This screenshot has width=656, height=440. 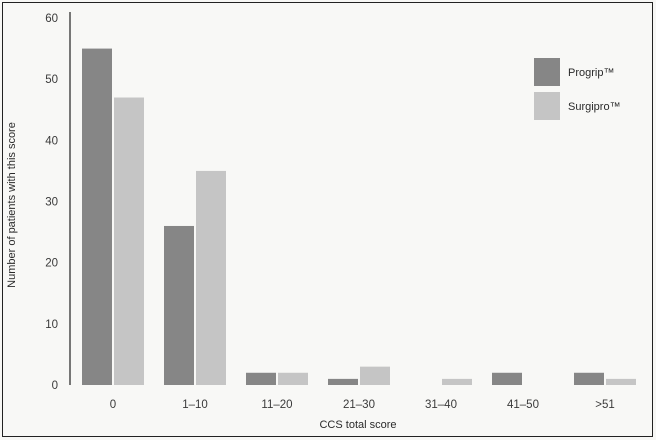 I want to click on x-tick-label: 0, so click(x=113, y=405).